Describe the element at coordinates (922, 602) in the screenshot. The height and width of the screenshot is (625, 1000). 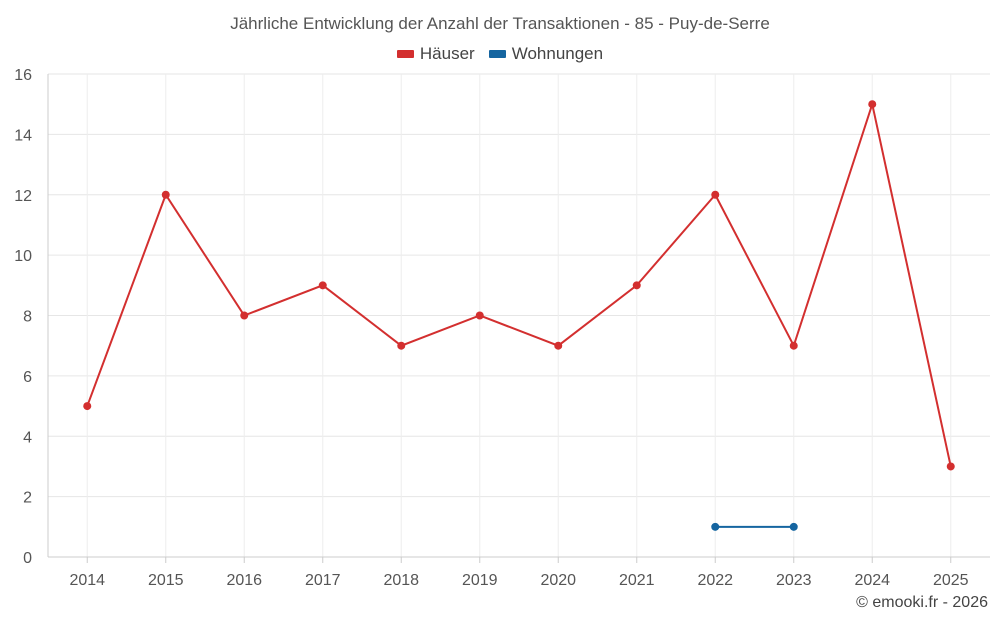
I see `credit-text: © emooki.fr - 2026` at that location.